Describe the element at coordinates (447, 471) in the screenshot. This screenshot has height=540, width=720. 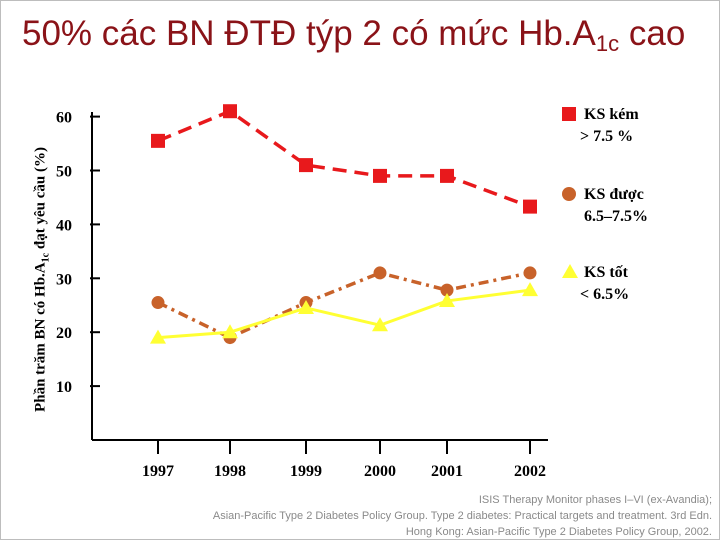
I see `x-tick-label: 2001` at that location.